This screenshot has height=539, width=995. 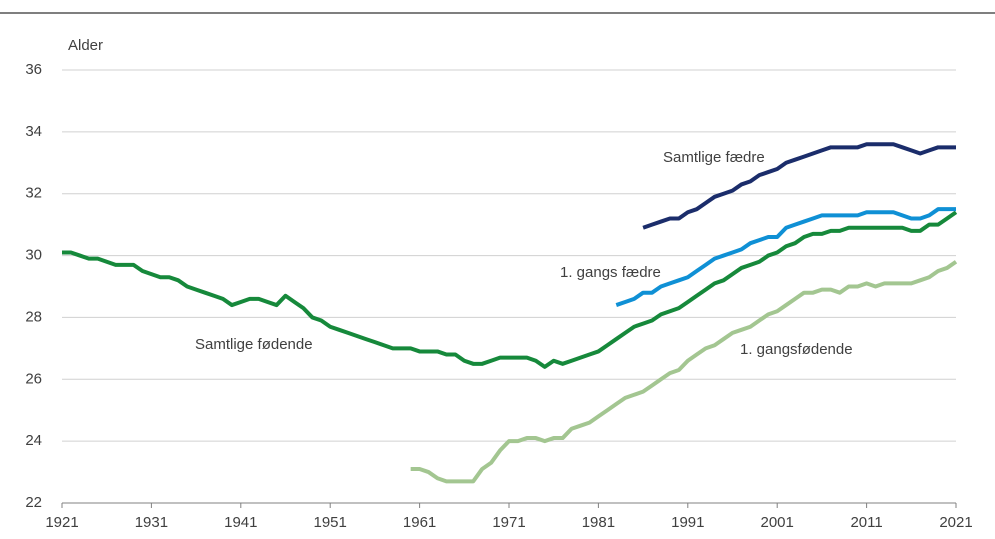 I want to click on x-tick-label: 1921, so click(x=61, y=522).